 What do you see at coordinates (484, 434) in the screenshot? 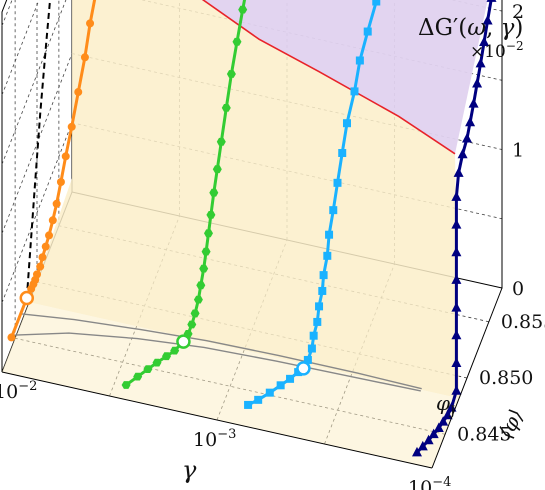
I see `phi-tick-label: 0.845` at bounding box center [484, 434].